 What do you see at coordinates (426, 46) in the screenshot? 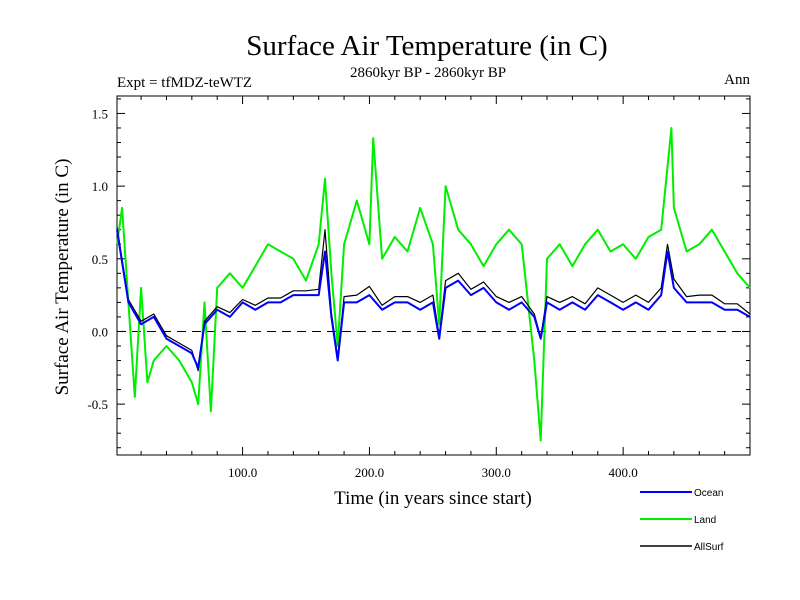
I see `chart-title: Surface Air Temperature (in C)` at bounding box center [426, 46].